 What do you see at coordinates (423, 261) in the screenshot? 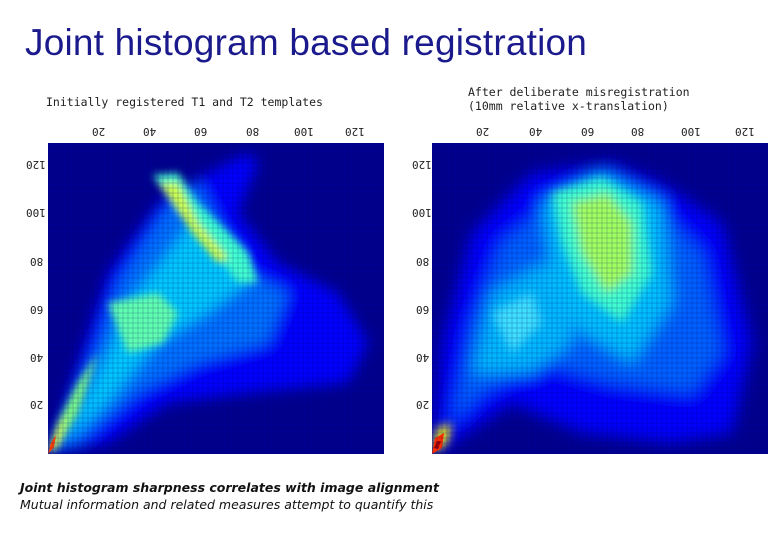
I see `right-y-tick: 80` at bounding box center [423, 261].